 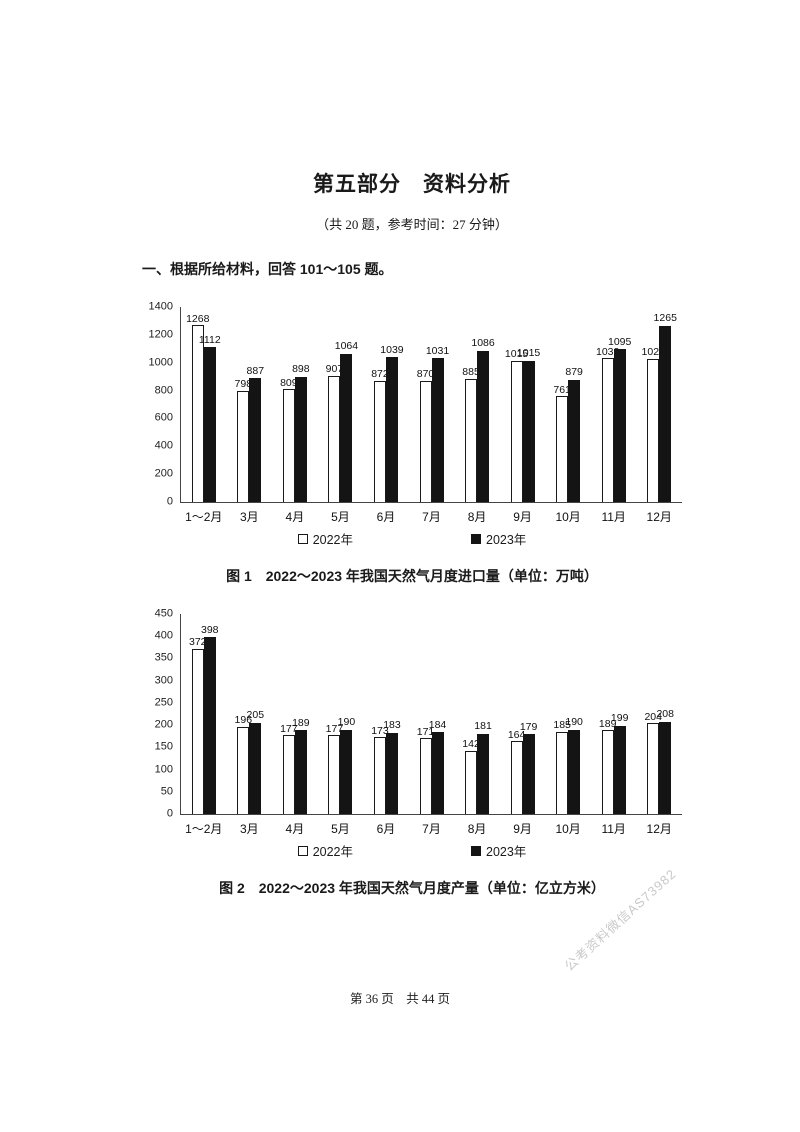 I want to click on bar-value-label: 885, so click(x=471, y=372).